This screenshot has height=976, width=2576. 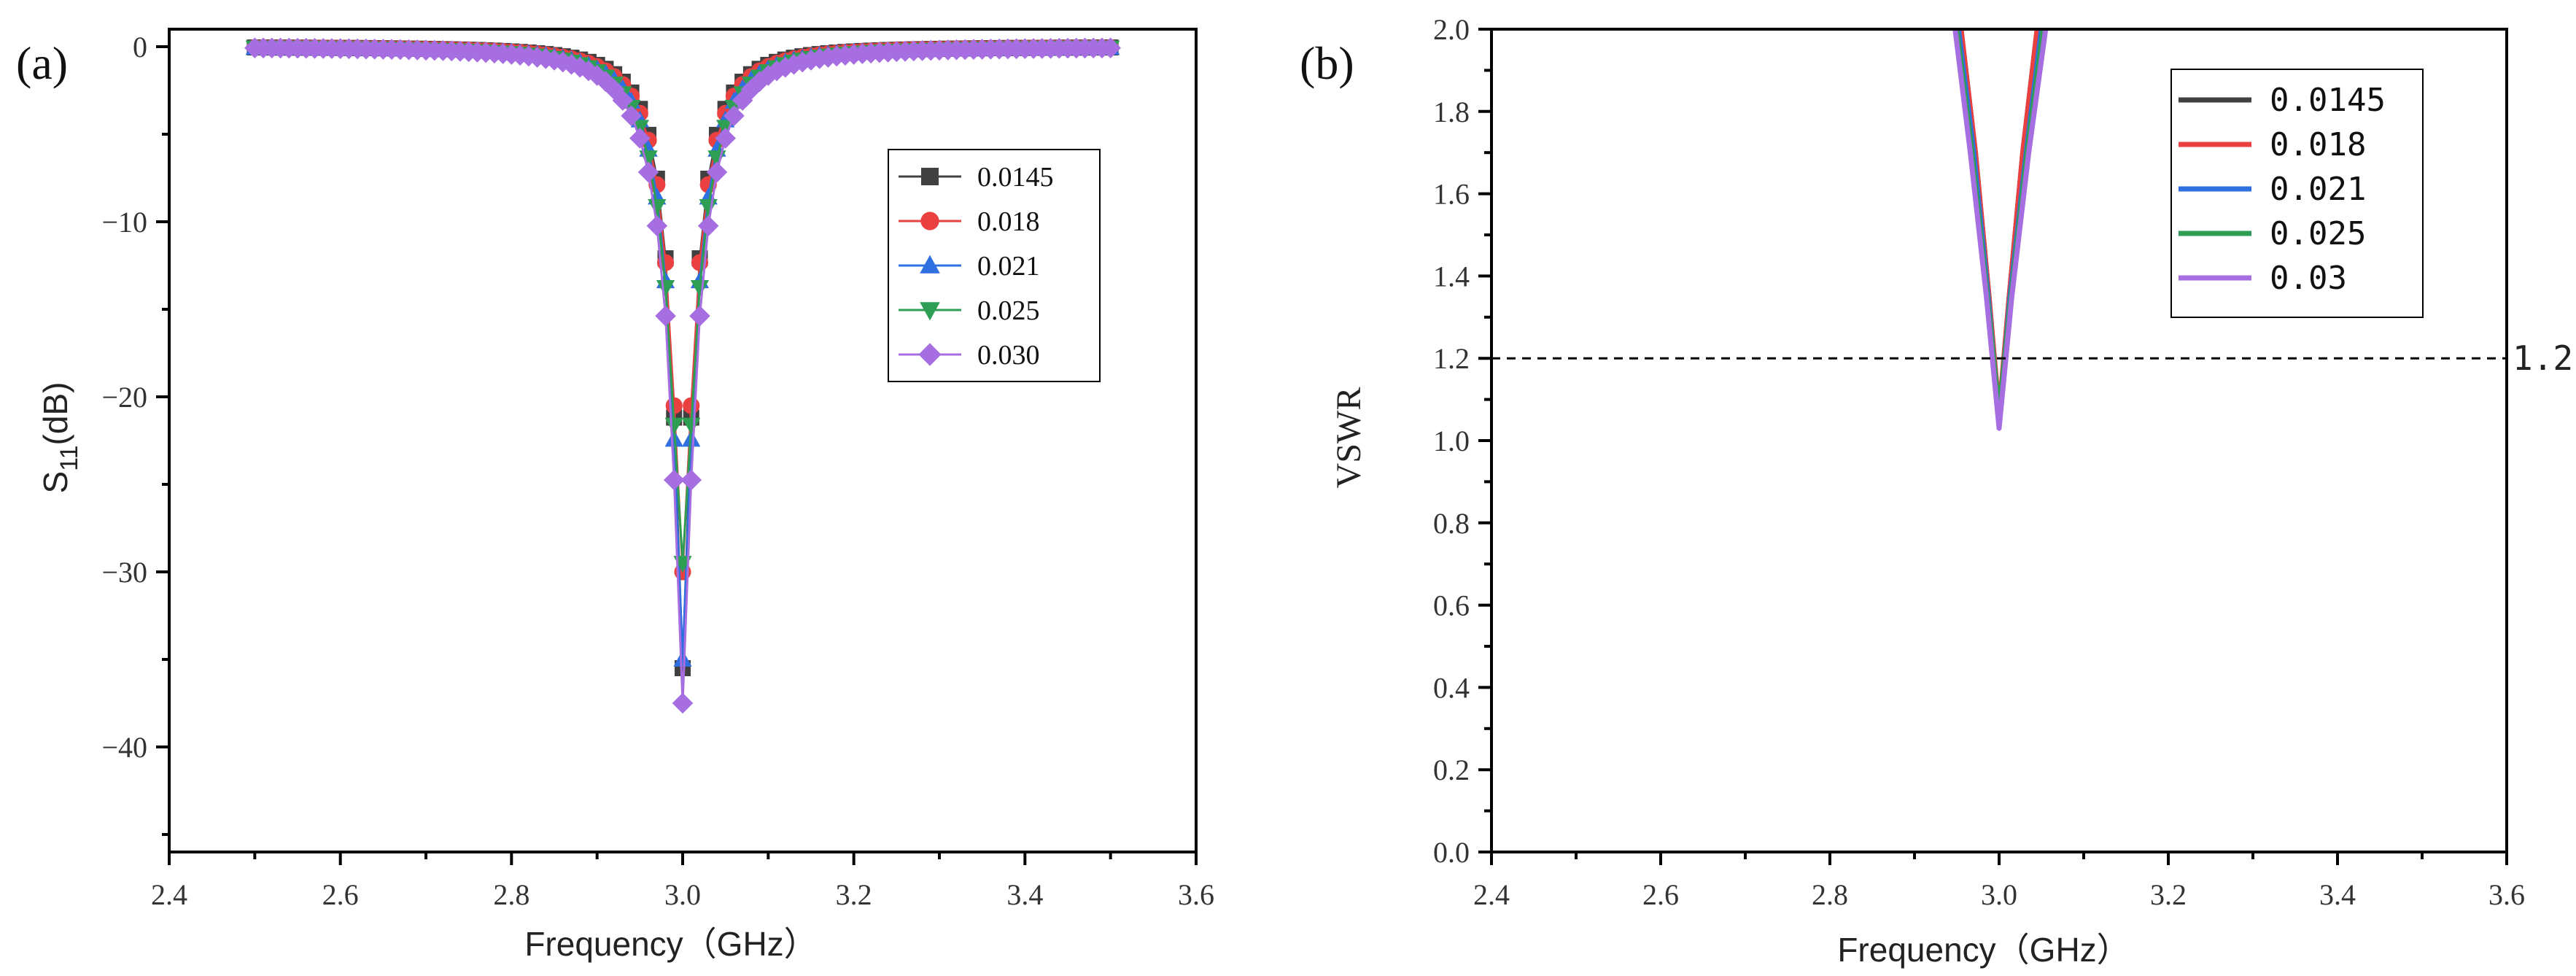 I want to click on panel-b-y-axis: 0.0 0.2 0.4 0.6 0.8 1.0 1.2 1.4 1.6 1.8 2.0, so click(x=1462, y=441).